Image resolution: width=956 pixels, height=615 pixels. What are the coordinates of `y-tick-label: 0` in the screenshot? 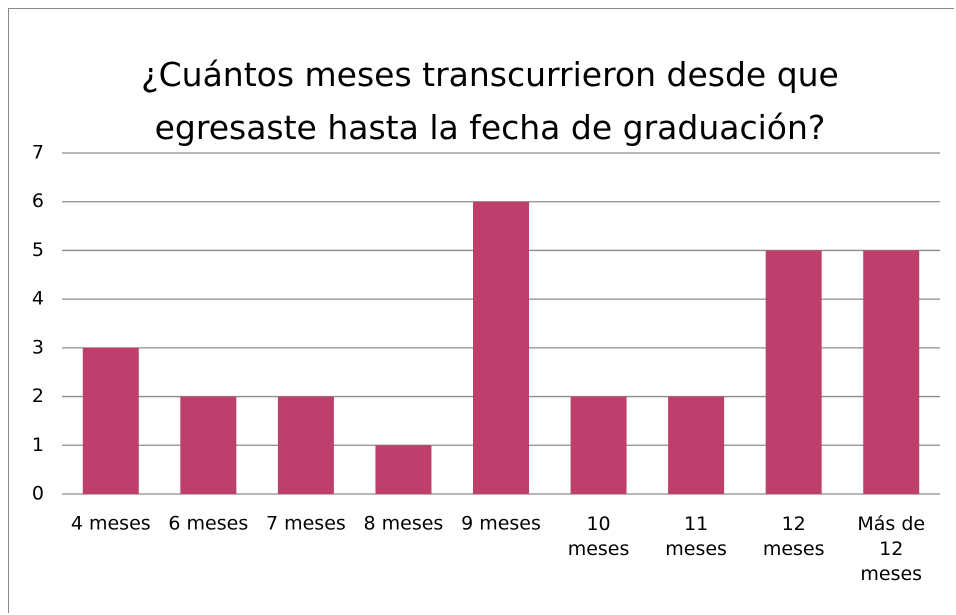 It's located at (38, 494).